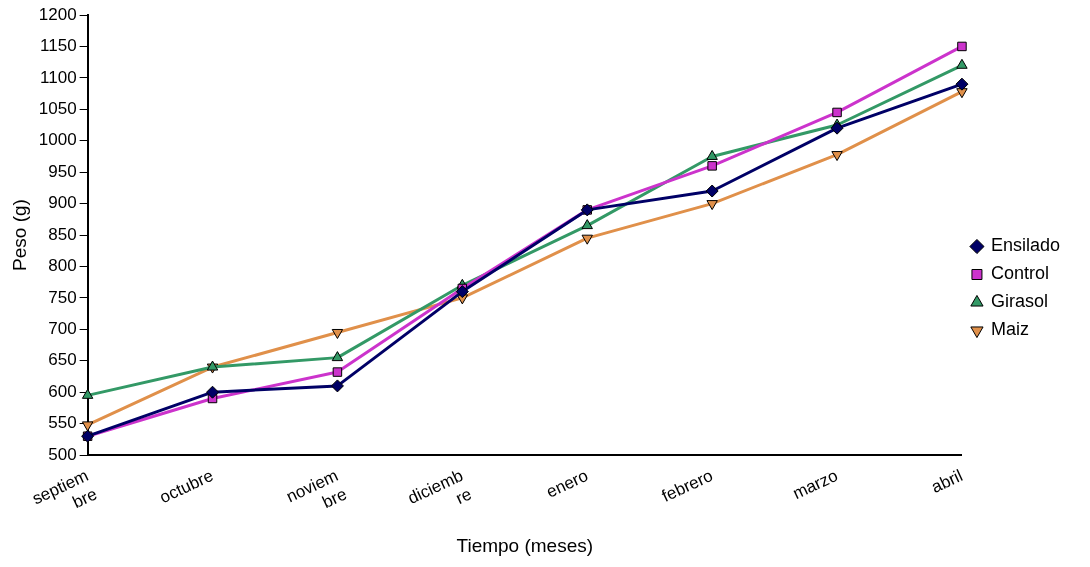  Describe the element at coordinates (62, 454) in the screenshot. I see `y-tick-label: 500` at that location.